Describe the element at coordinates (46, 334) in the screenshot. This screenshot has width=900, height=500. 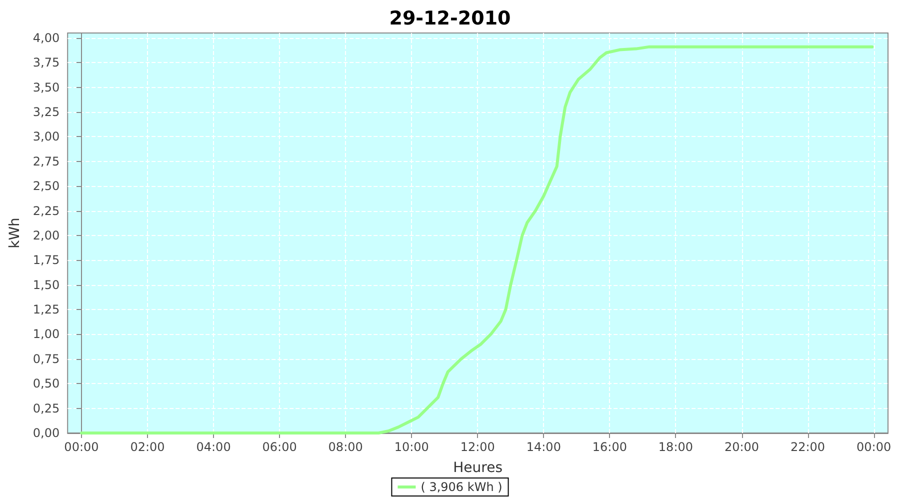
I see `y-tick-label: 1,00` at that location.